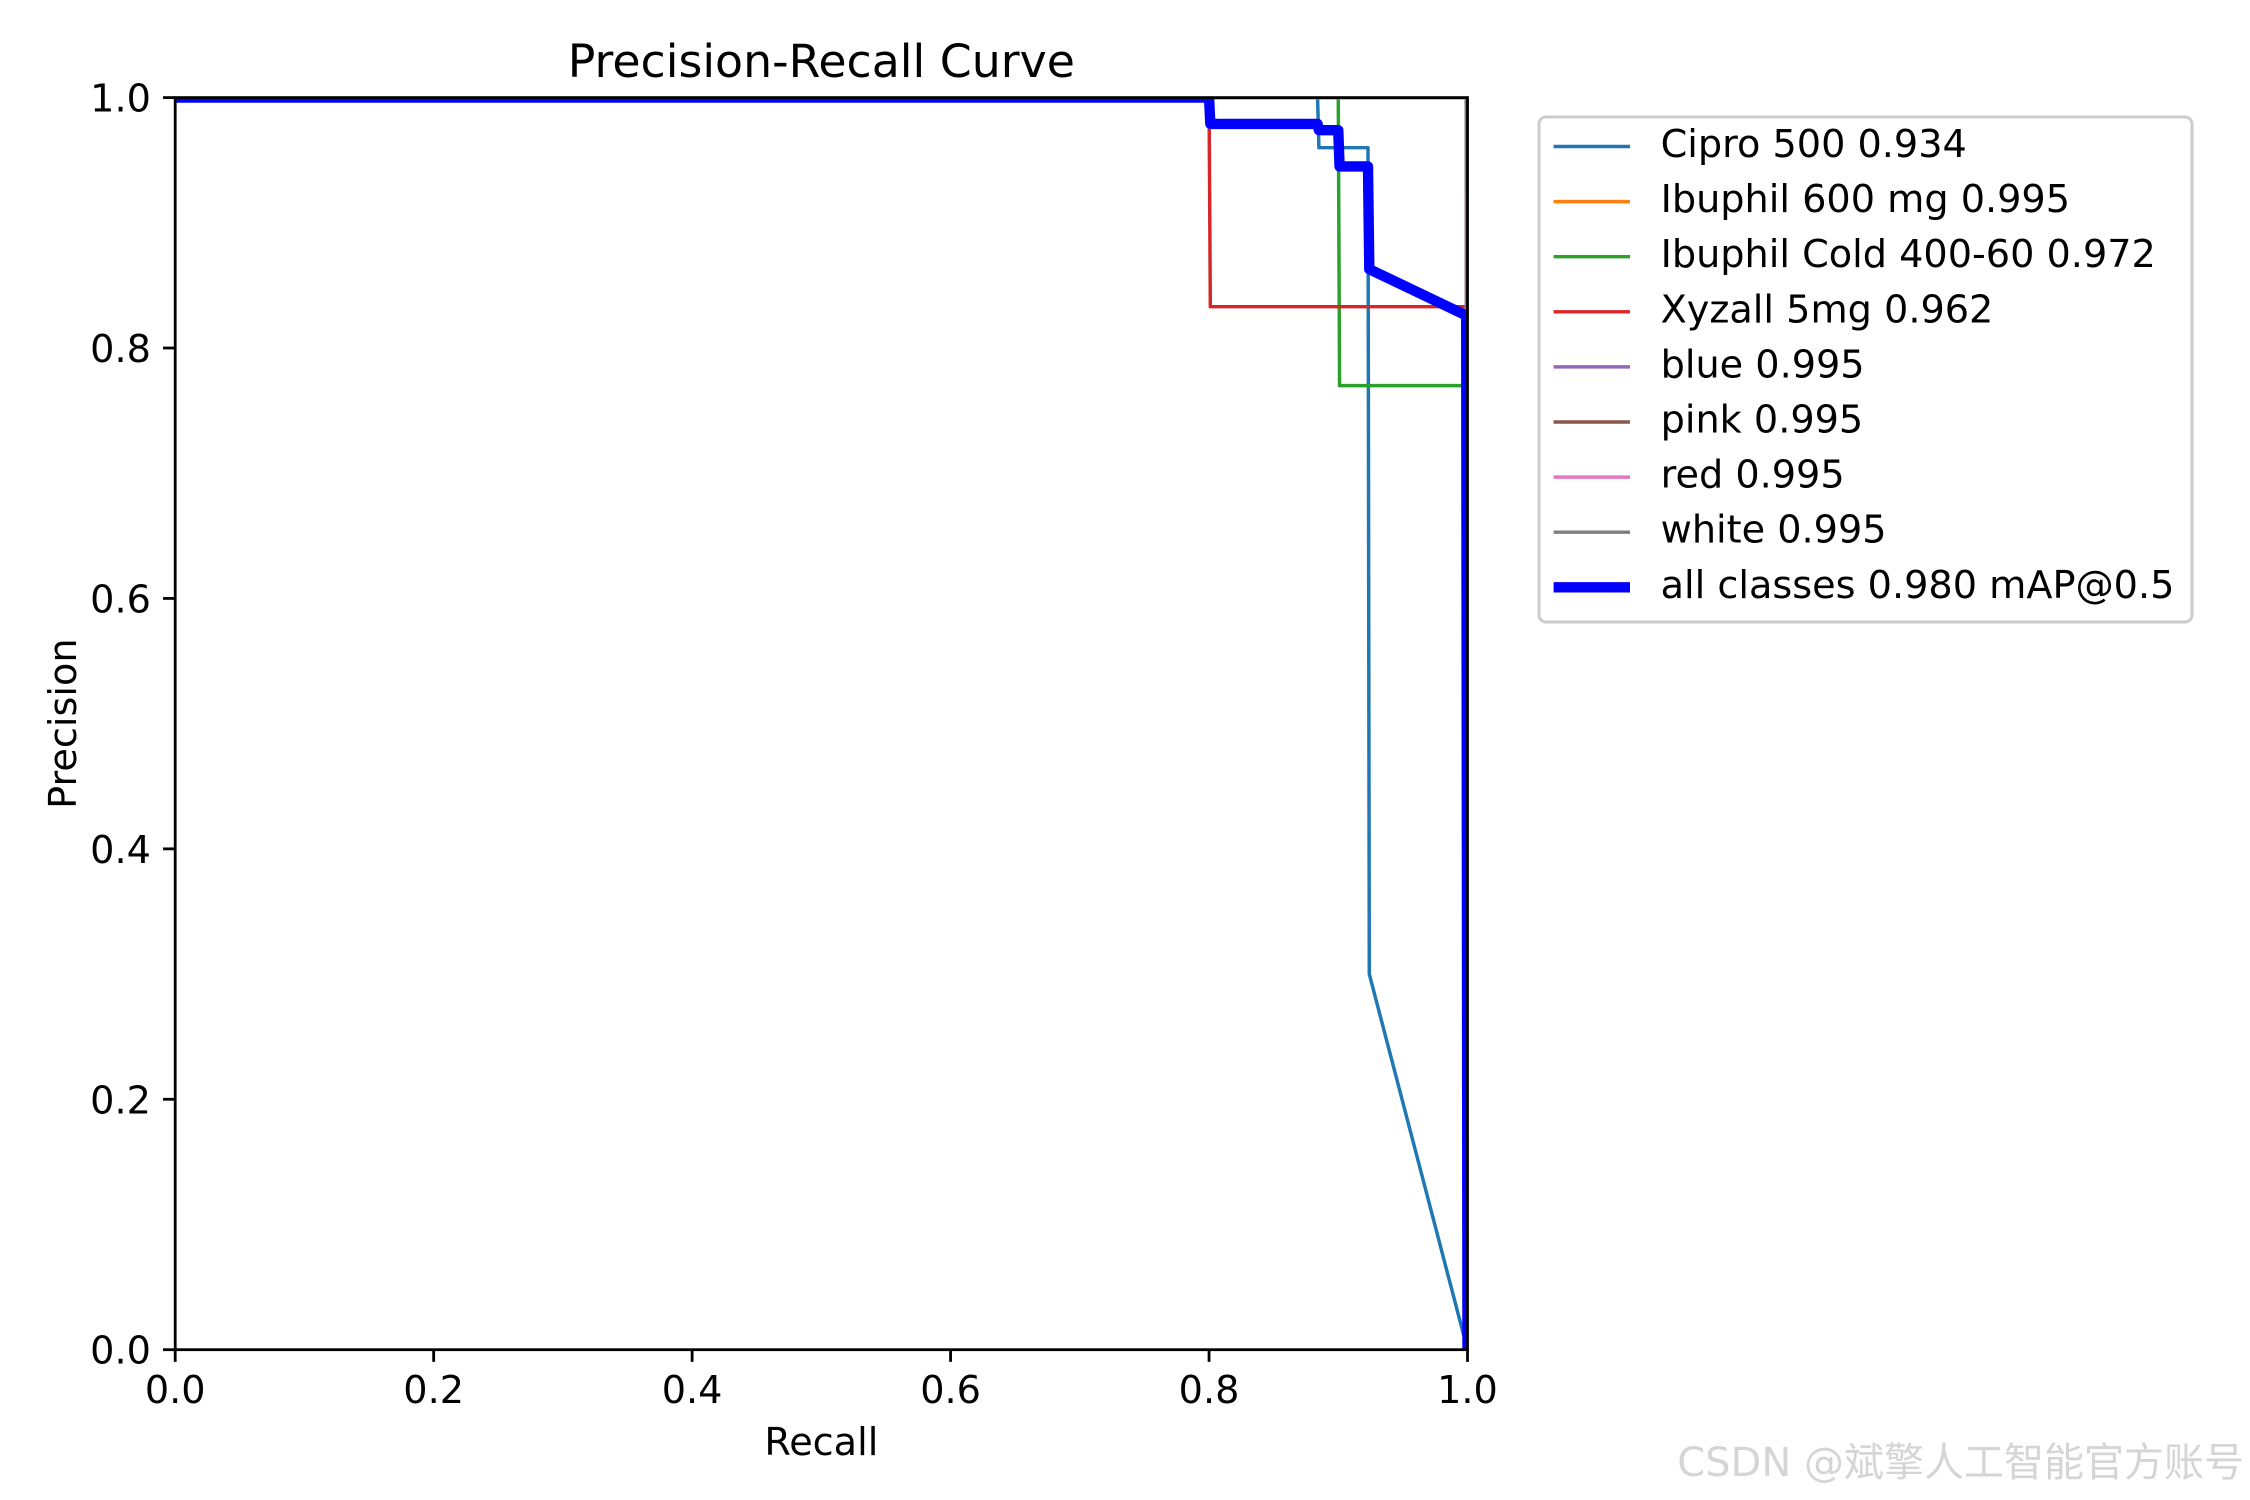 This screenshot has height=1500, width=2250. Describe the element at coordinates (120, 1101) in the screenshot. I see `y-tick-label: 0.2` at that location.